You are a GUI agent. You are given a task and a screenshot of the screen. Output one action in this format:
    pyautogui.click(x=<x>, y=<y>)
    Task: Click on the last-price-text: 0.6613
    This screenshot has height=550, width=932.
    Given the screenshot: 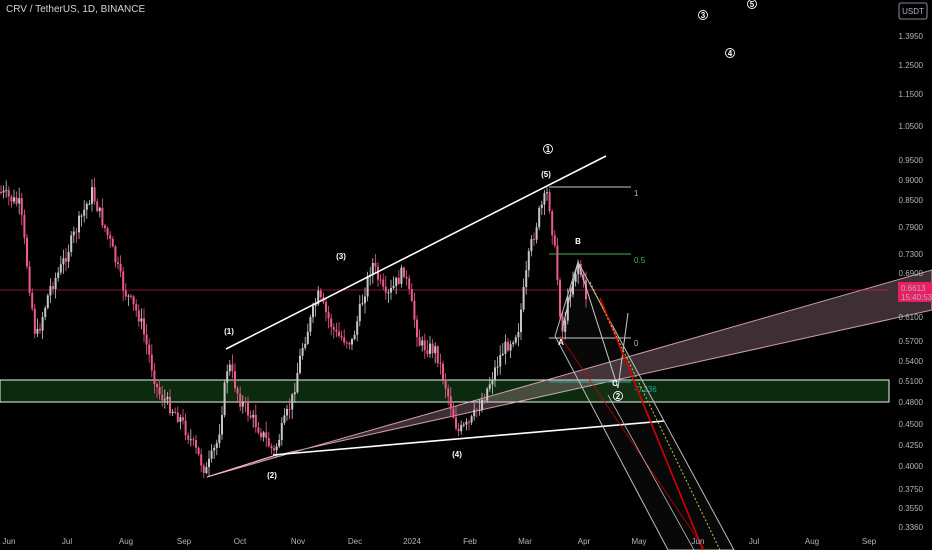 What is the action you would take?
    pyautogui.click(x=913, y=288)
    